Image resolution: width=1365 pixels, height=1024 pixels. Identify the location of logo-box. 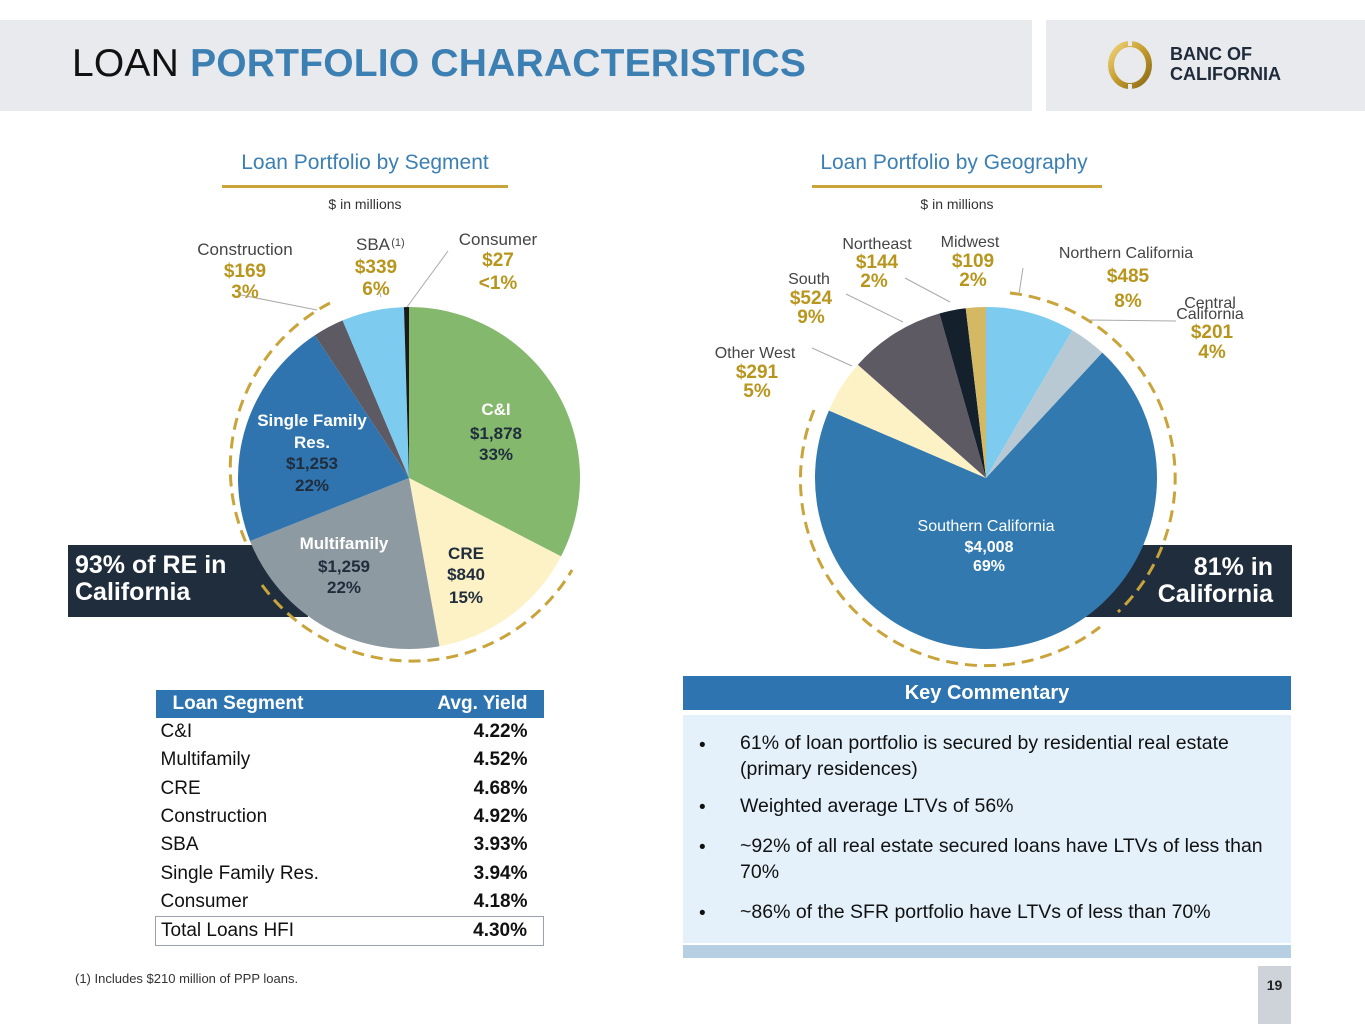
(1205, 65).